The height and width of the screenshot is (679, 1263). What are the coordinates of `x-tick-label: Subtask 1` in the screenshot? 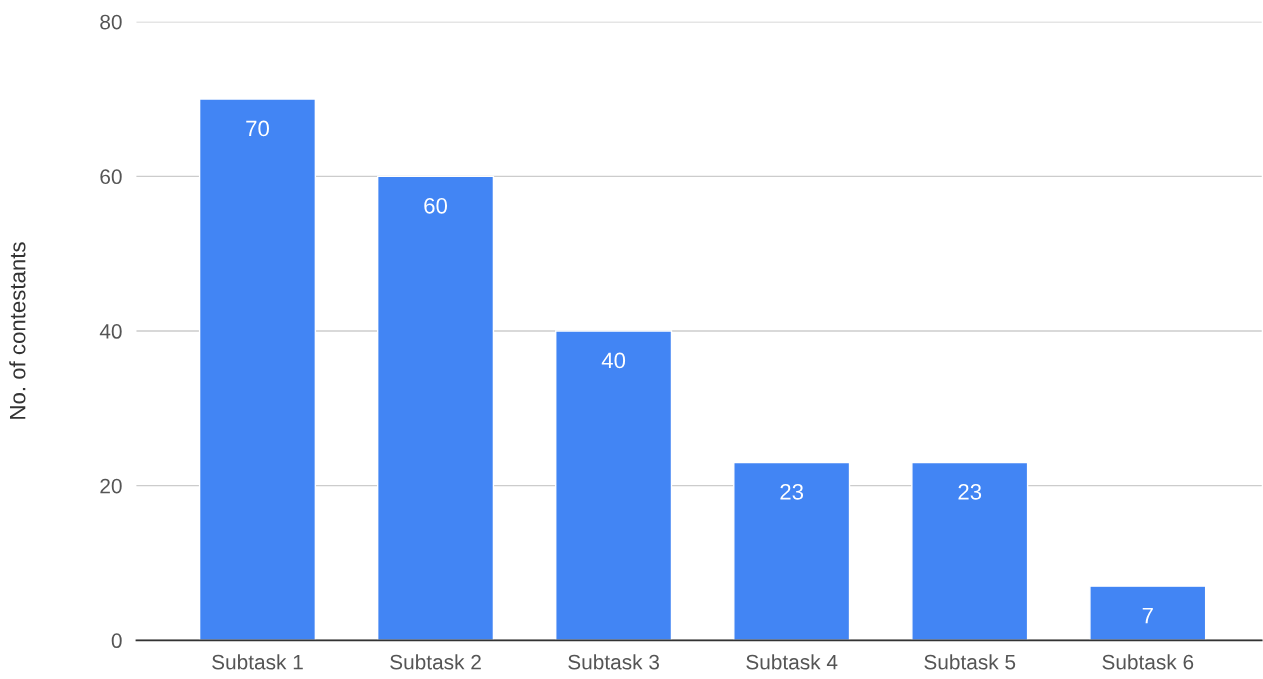 It's located at (257, 662).